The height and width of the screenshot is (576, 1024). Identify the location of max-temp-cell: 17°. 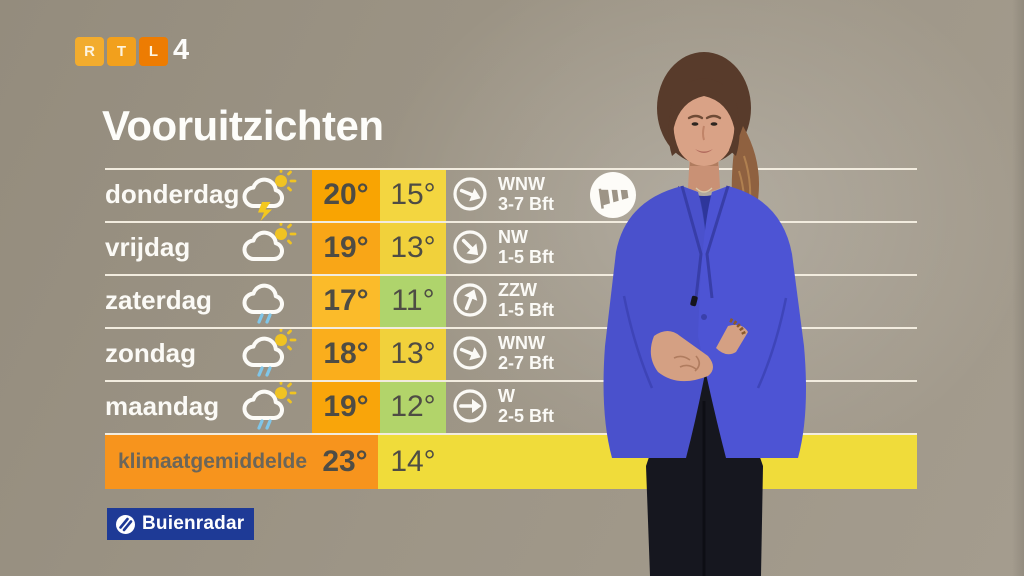
(346, 300).